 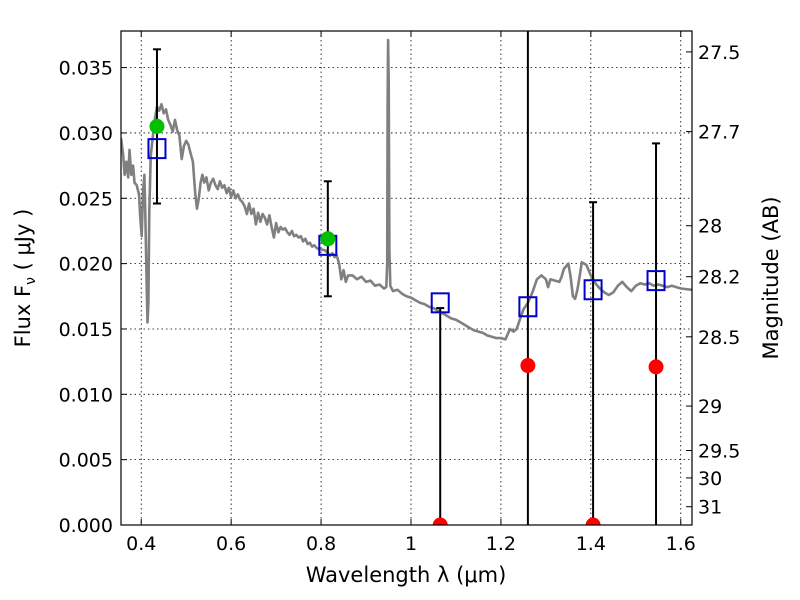 What do you see at coordinates (86, 69) in the screenshot?
I see `y-tick-label: 0.035` at bounding box center [86, 69].